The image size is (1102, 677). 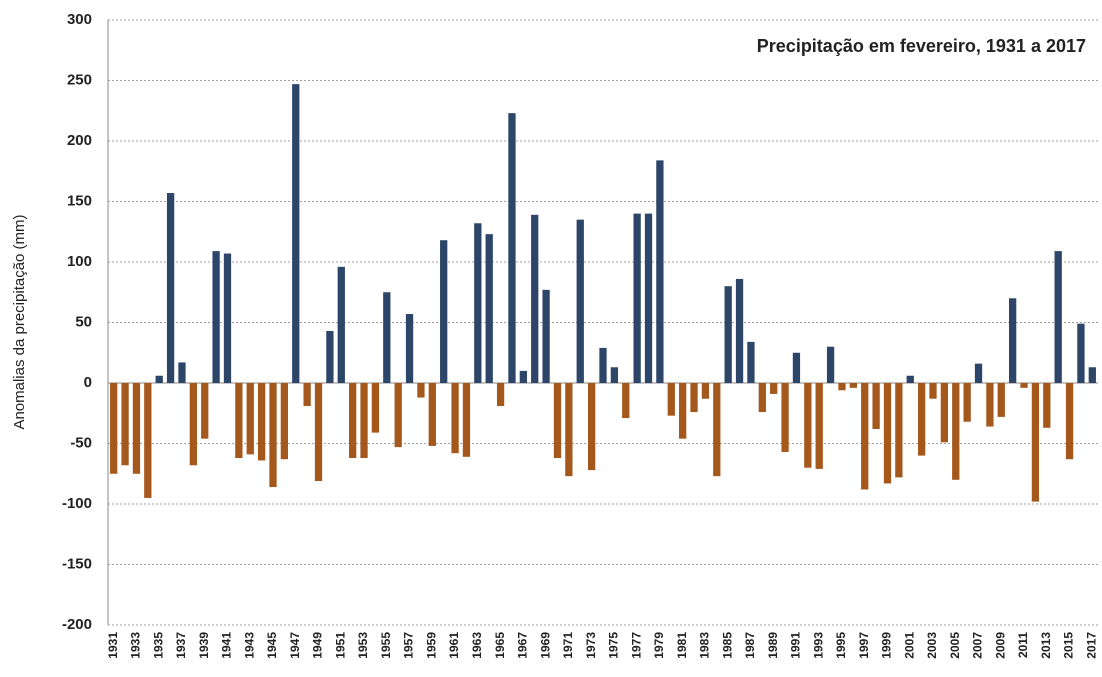 I want to click on y-tick-label: -50, so click(x=81, y=442).